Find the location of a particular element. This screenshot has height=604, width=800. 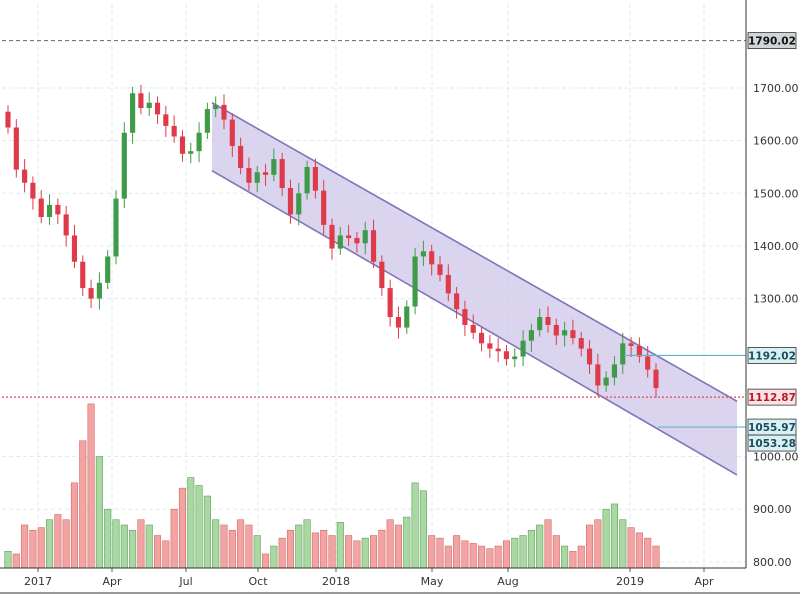

y-tick-label: 1500.00 is located at coordinates (776, 193).